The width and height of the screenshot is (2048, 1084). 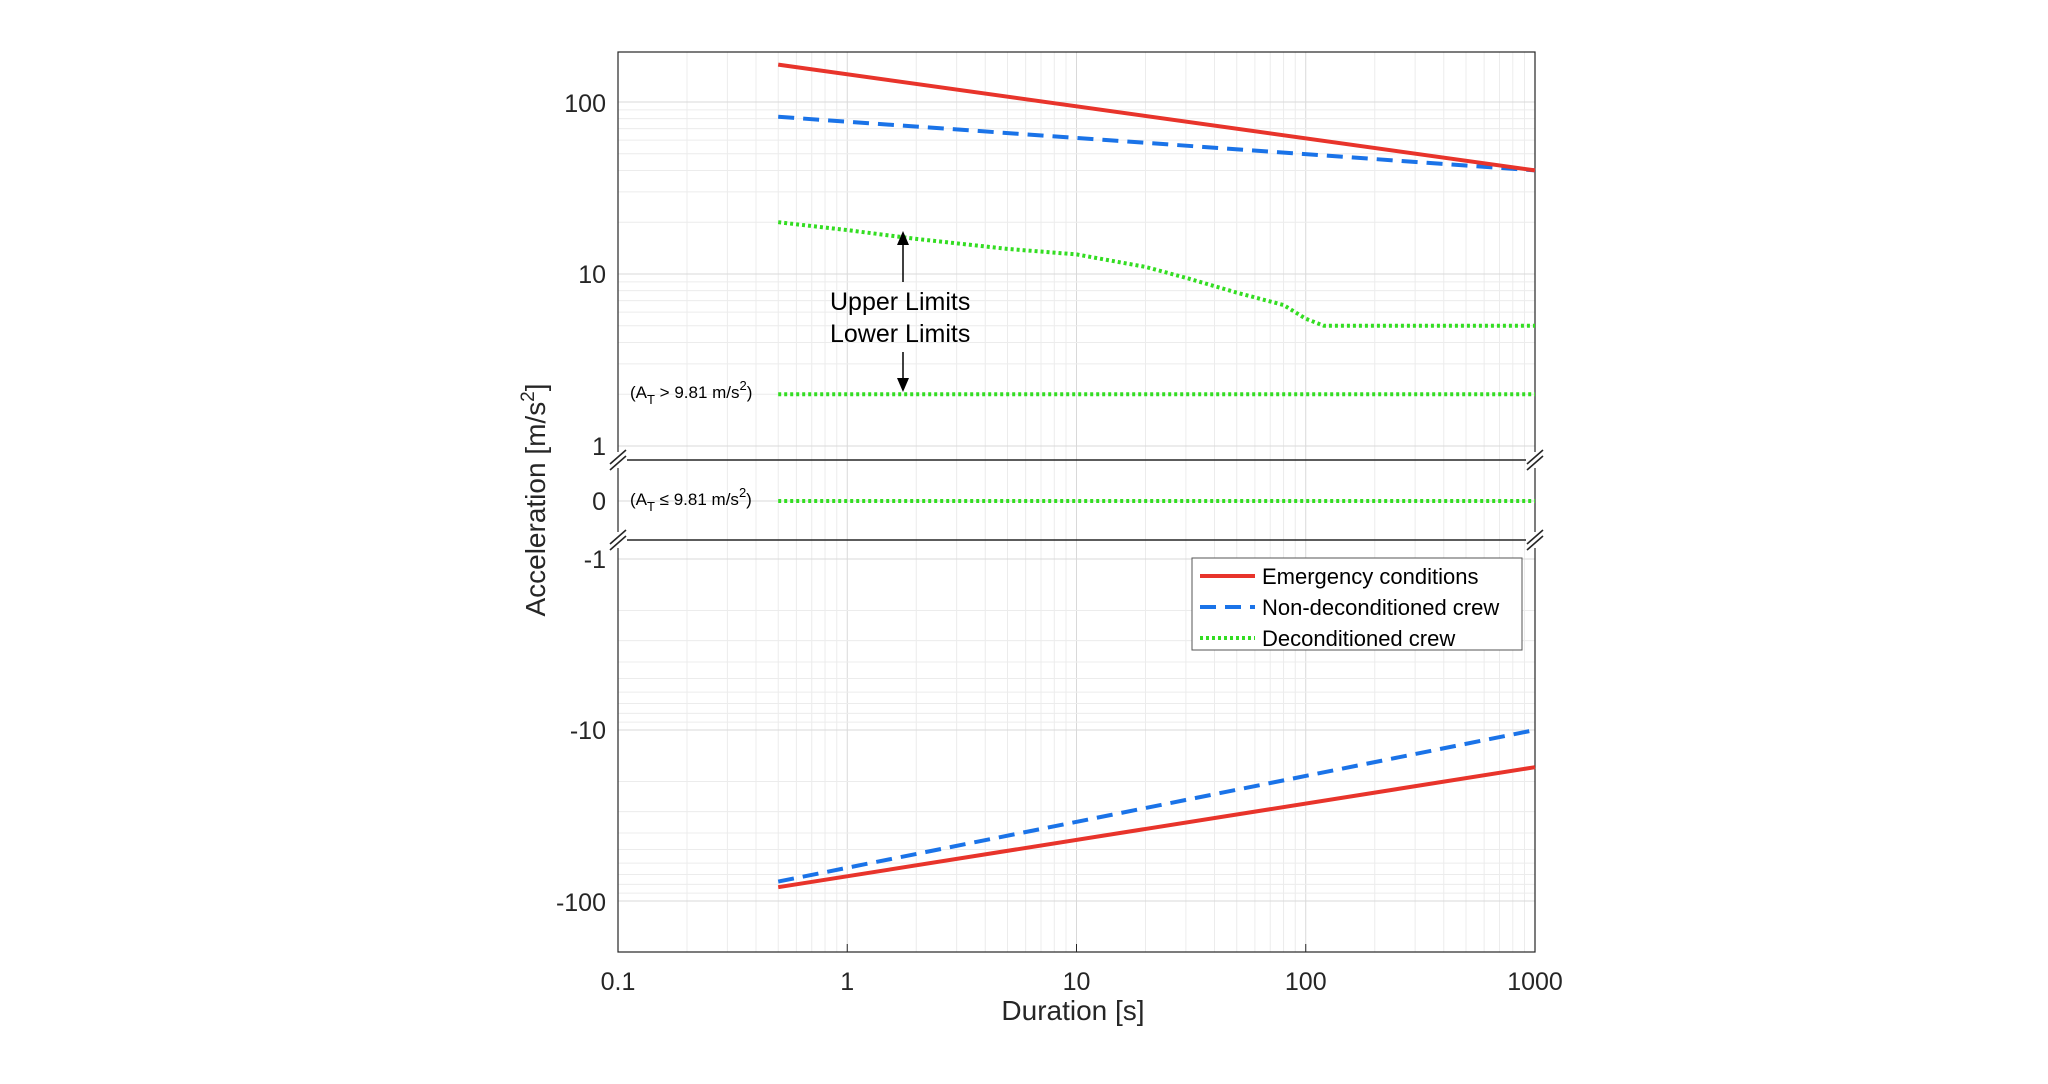 What do you see at coordinates (585, 104) in the screenshot?
I see `y-tick-label: 100` at bounding box center [585, 104].